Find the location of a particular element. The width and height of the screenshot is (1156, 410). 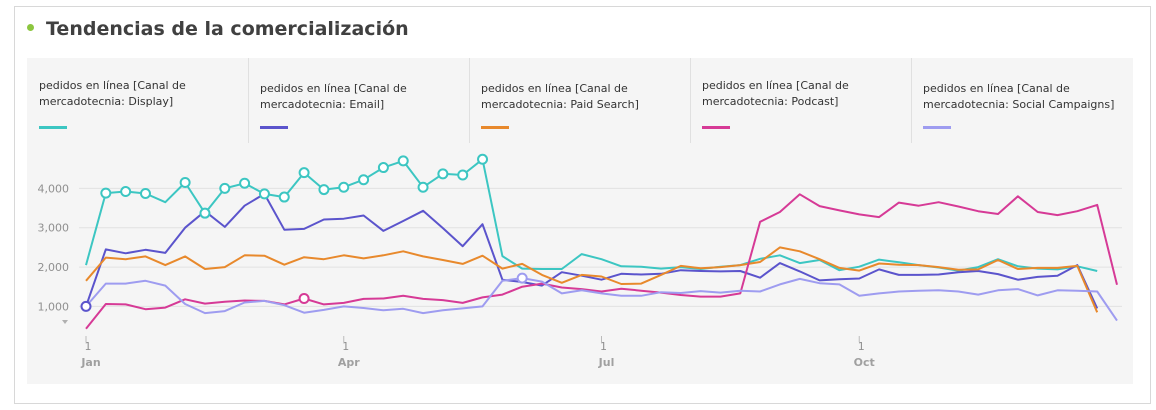

x-tick-month: Jul is located at coordinates (606, 362).